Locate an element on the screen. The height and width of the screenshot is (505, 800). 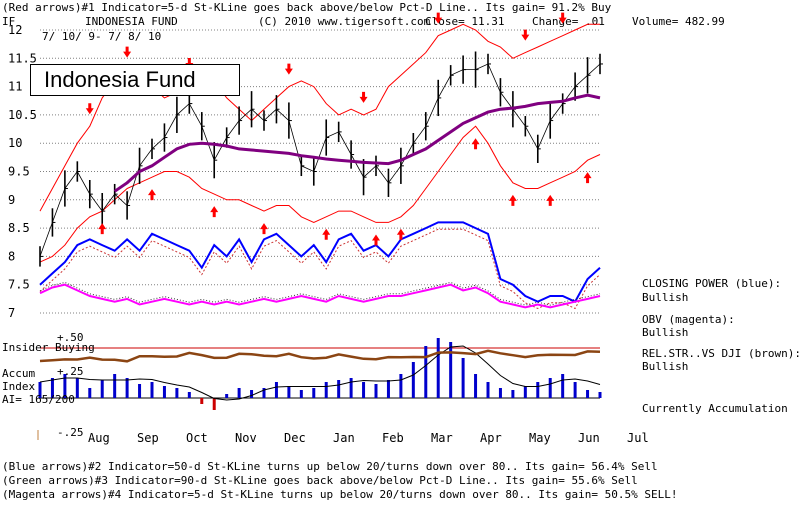
y-tick-label: 7 is located at coordinates (11, 313).